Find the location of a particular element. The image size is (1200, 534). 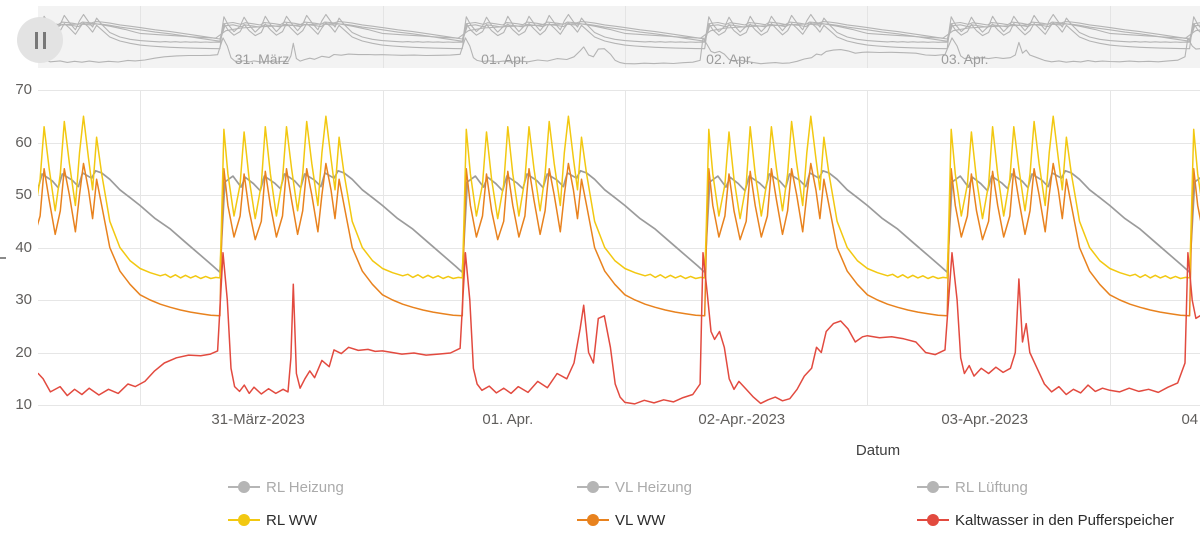

y-axis-title-clipped is located at coordinates (3, 258).